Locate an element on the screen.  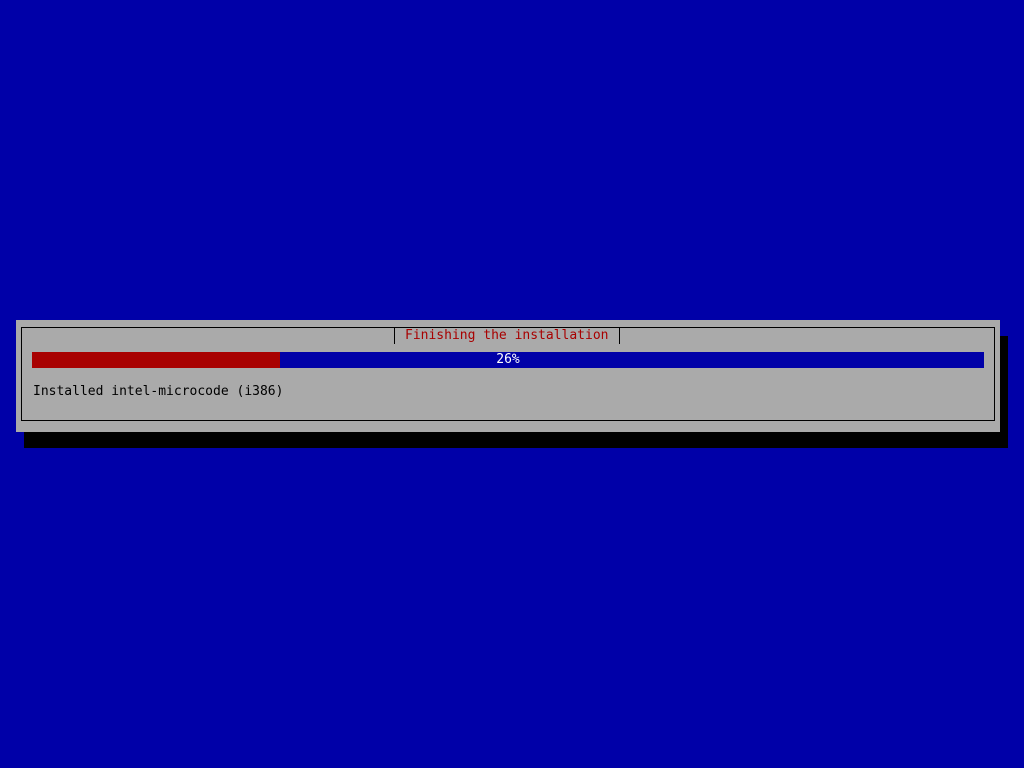
dialog-title: Finishing the installation is located at coordinates (507, 336).